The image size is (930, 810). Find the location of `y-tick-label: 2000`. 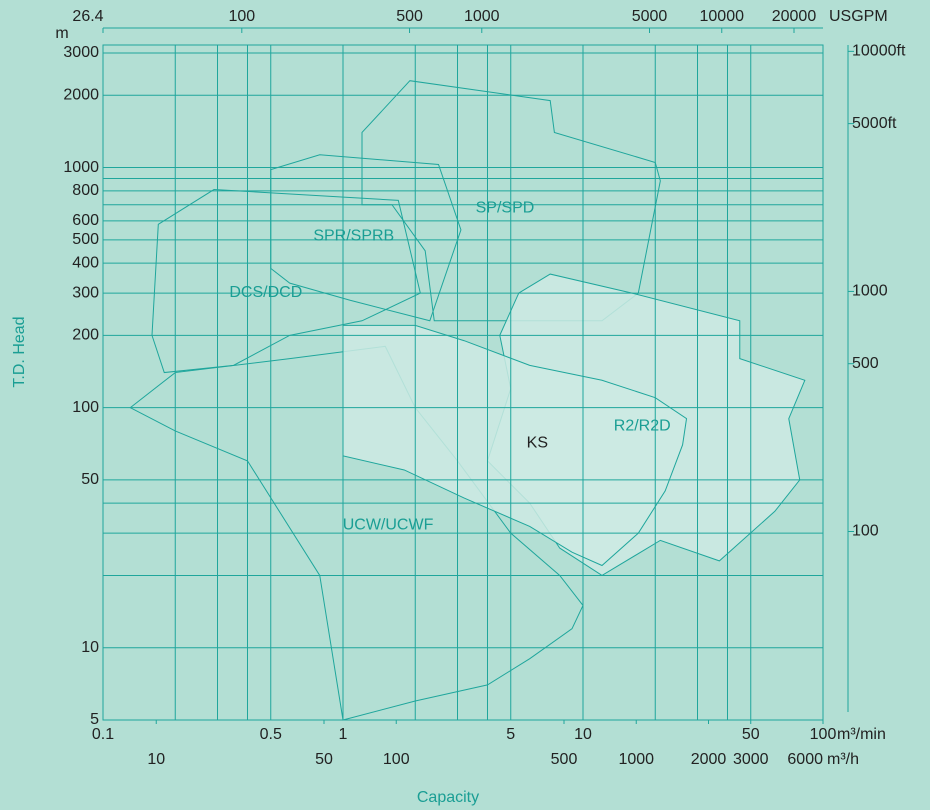

y-tick-label: 2000 is located at coordinates (81, 94).